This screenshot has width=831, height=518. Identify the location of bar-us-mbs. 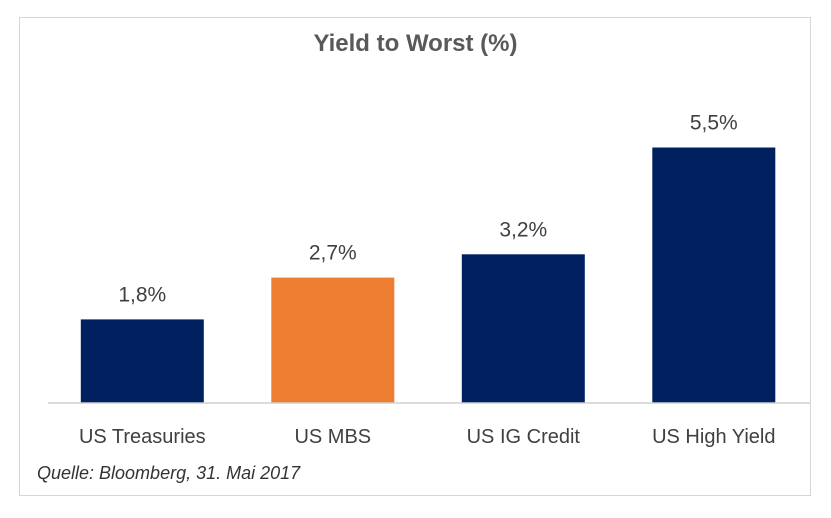
(333, 340).